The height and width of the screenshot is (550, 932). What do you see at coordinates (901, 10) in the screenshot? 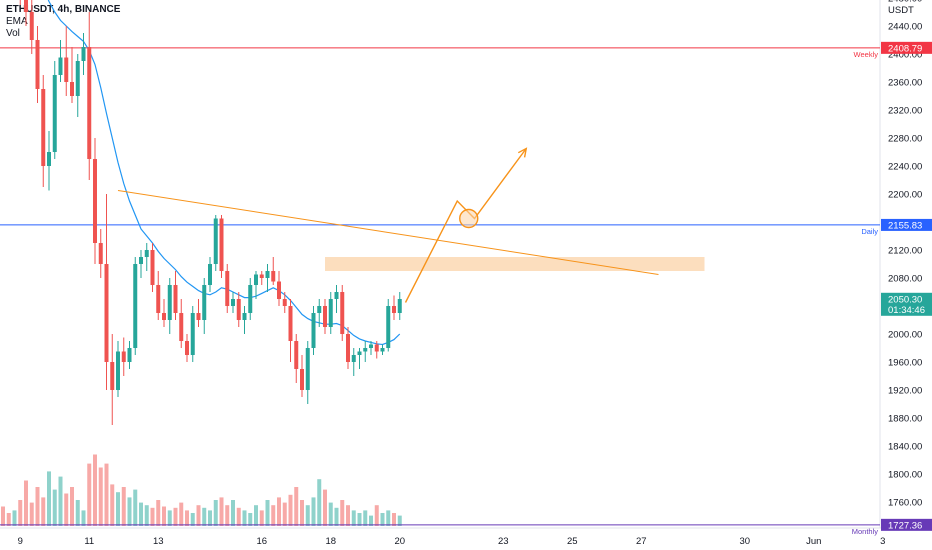
I see `axis-unit-label: USDT` at bounding box center [901, 10].